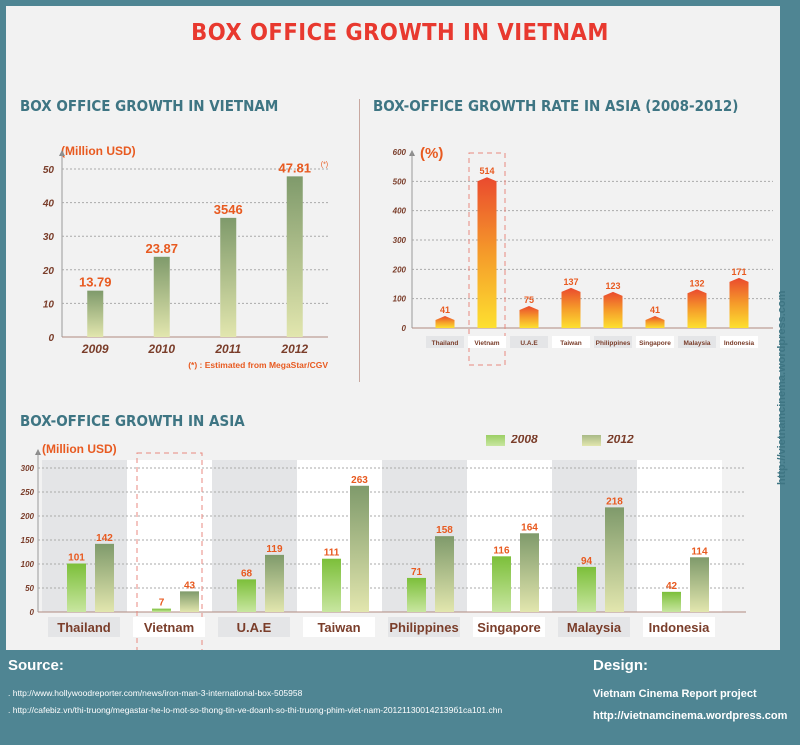  I want to click on value-label: 111, so click(332, 553).